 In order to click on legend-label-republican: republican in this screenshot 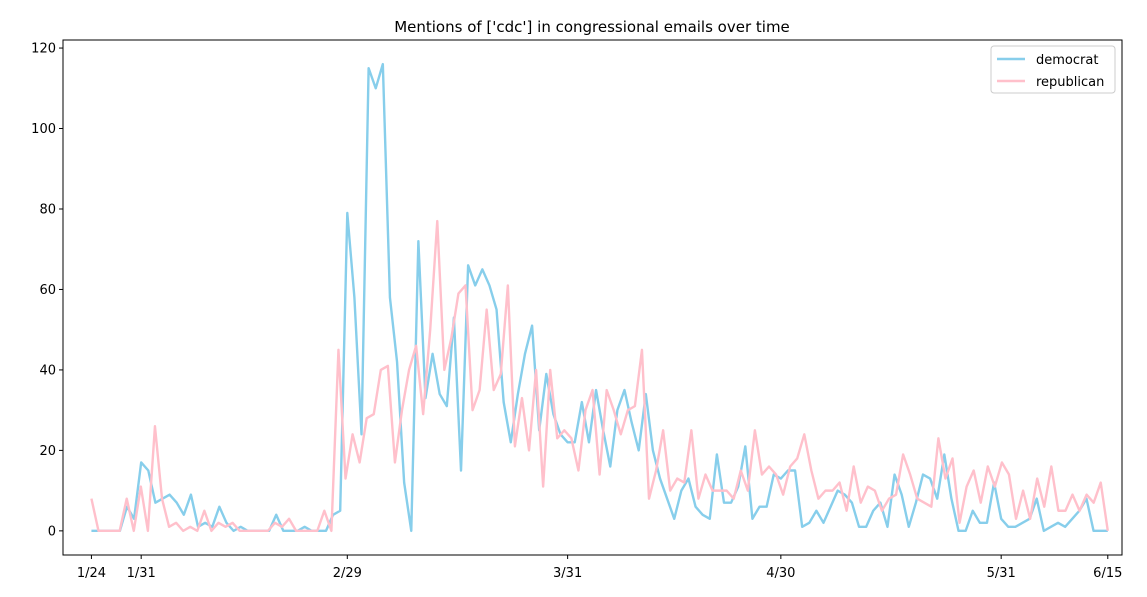, I will do `click(1070, 82)`.